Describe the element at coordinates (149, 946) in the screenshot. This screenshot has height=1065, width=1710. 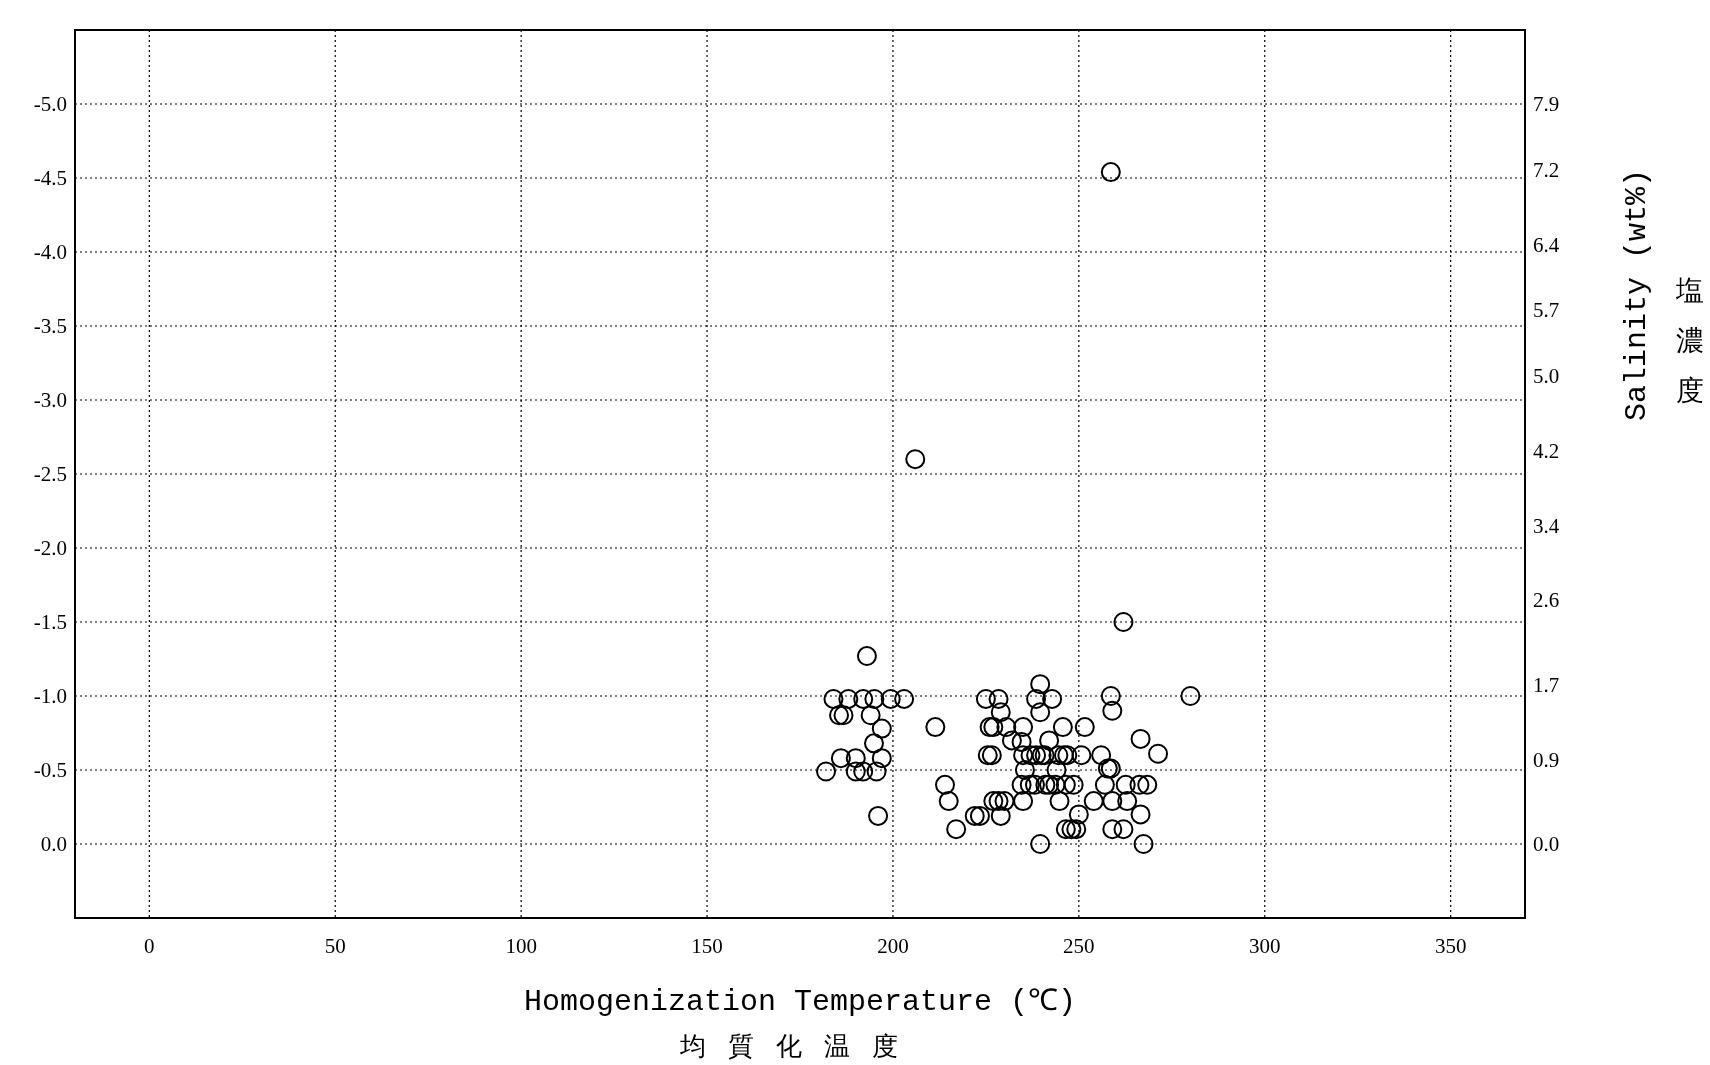
I see `x-tick-label: 0` at that location.